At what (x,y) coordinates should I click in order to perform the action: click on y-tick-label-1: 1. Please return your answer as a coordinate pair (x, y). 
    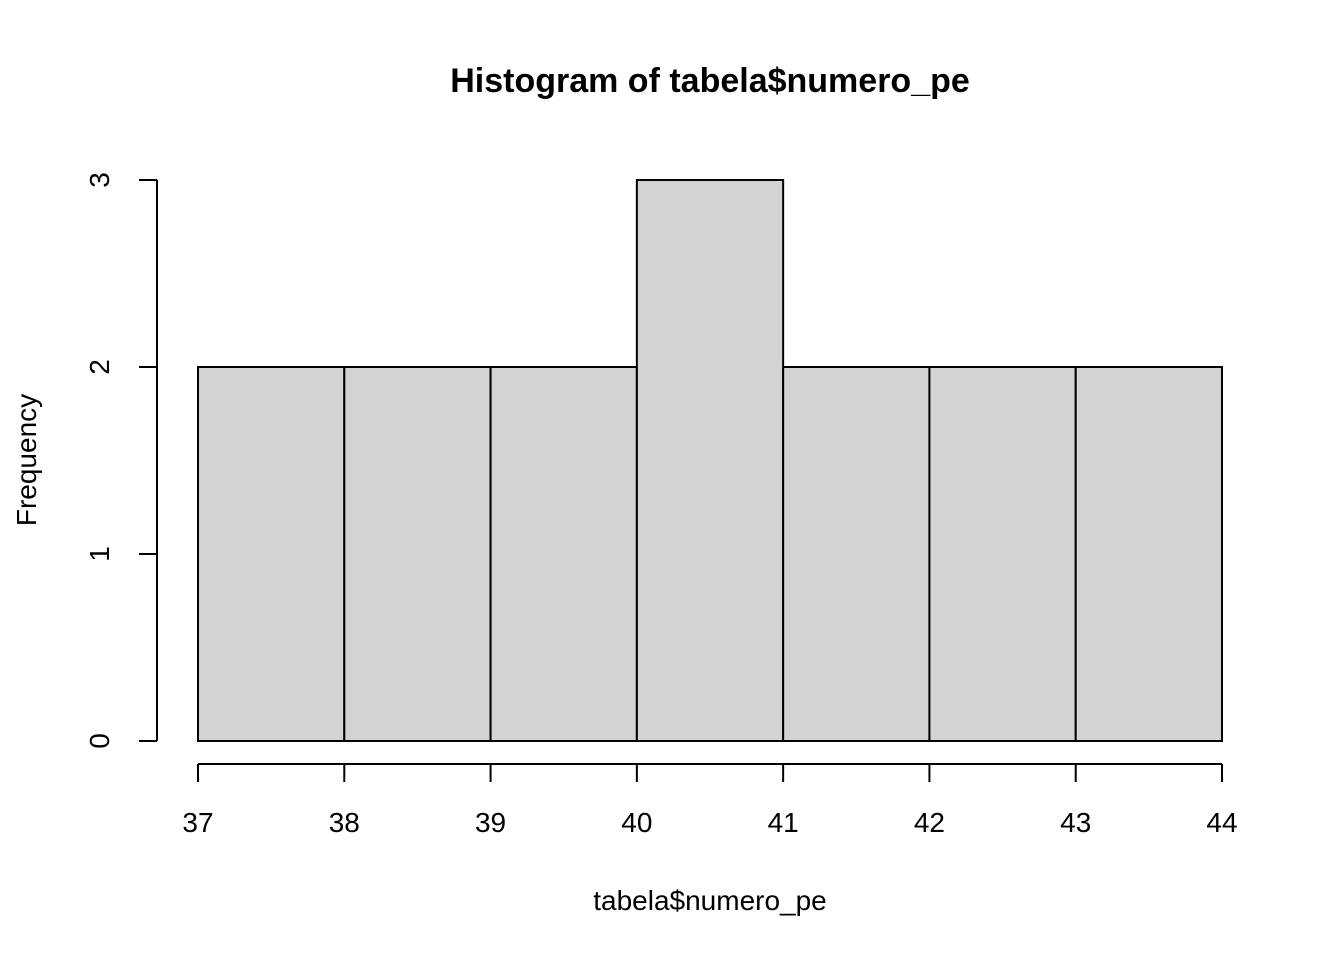
    Looking at the image, I should click on (99, 554).